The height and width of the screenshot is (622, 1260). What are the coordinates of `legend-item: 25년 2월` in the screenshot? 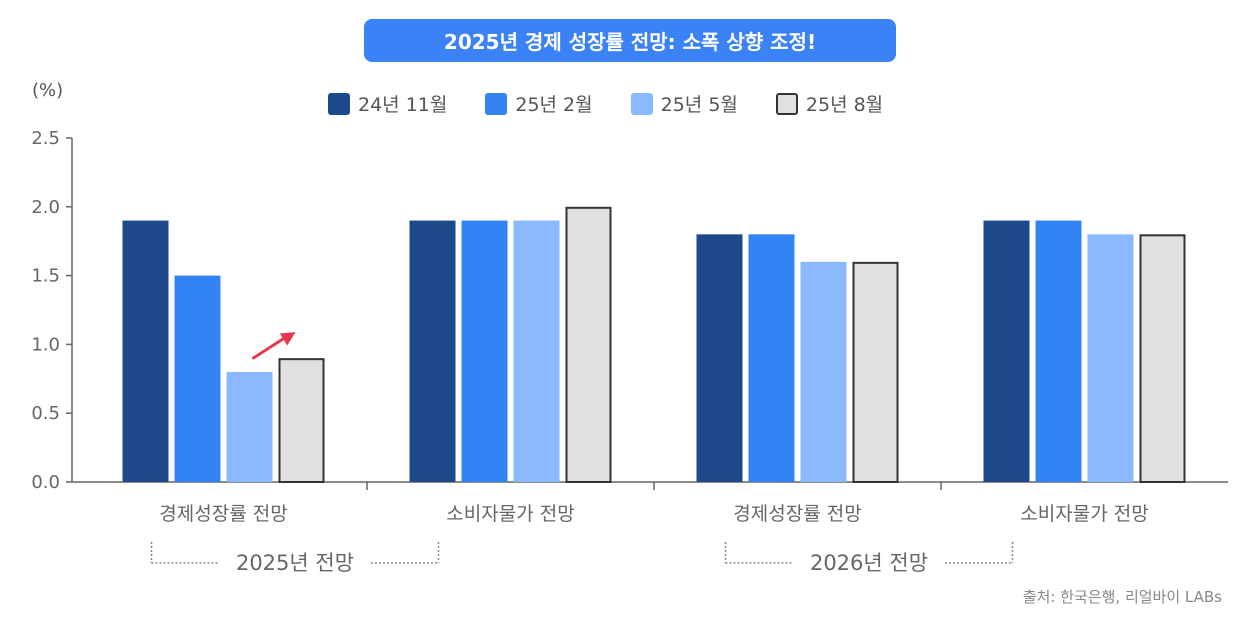 It's located at (539, 103).